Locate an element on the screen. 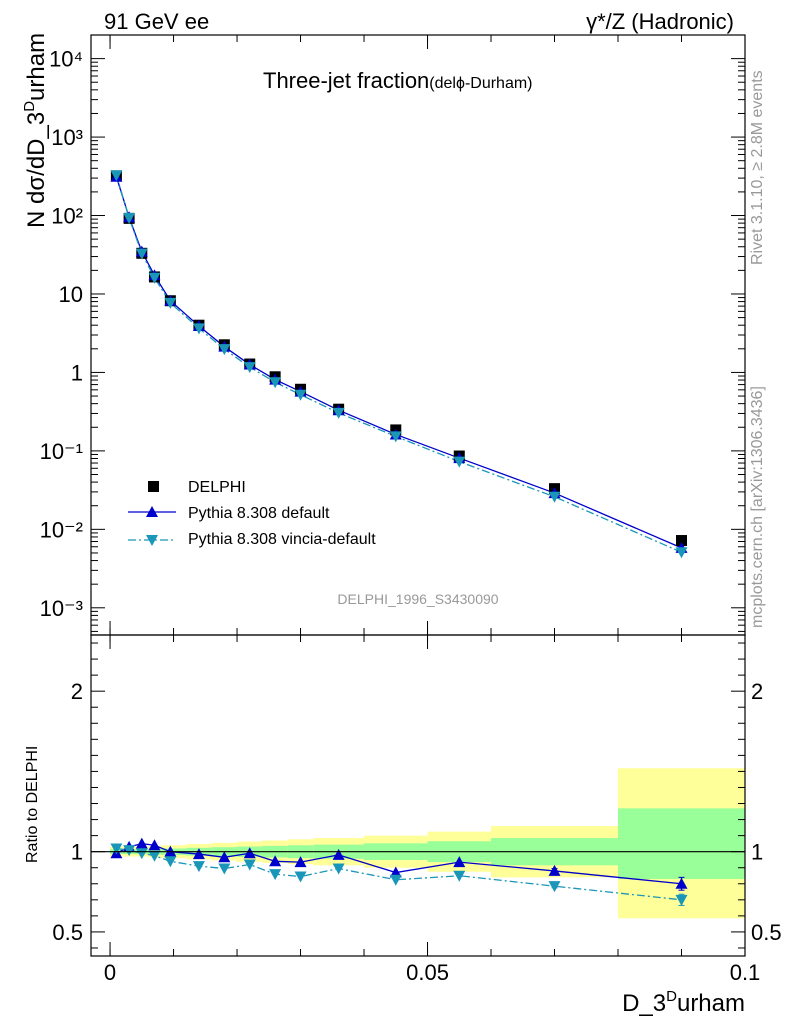  main-y-axis-title-prefix: N dσ/dD_3 is located at coordinates (36, 170).